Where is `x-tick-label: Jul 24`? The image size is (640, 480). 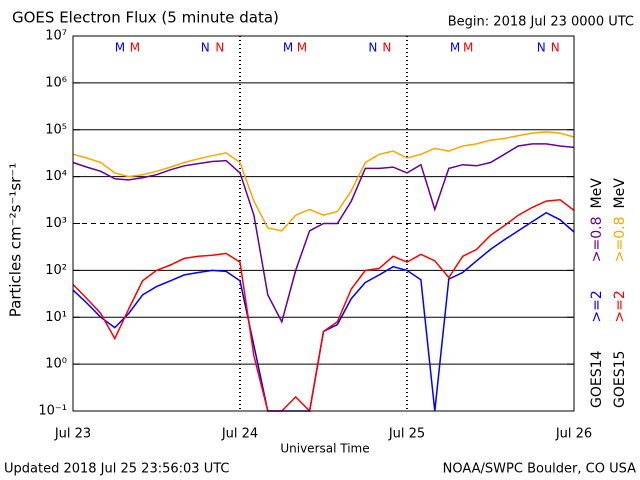 x-tick-label: Jul 24 is located at coordinates (239, 434).